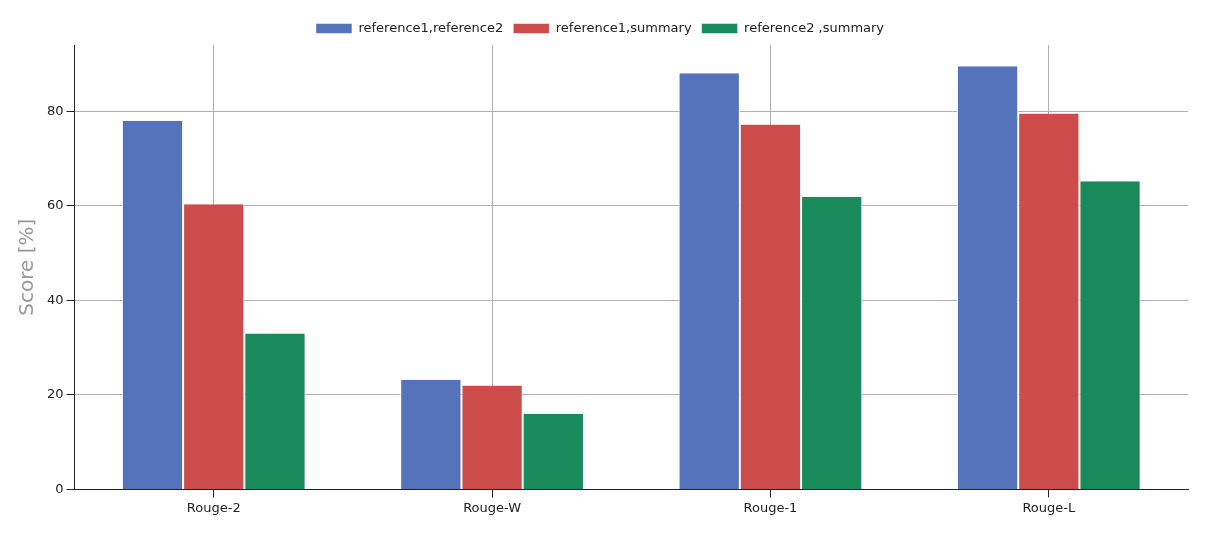  I want to click on x-tick-label: Rouge-W, so click(492, 507).